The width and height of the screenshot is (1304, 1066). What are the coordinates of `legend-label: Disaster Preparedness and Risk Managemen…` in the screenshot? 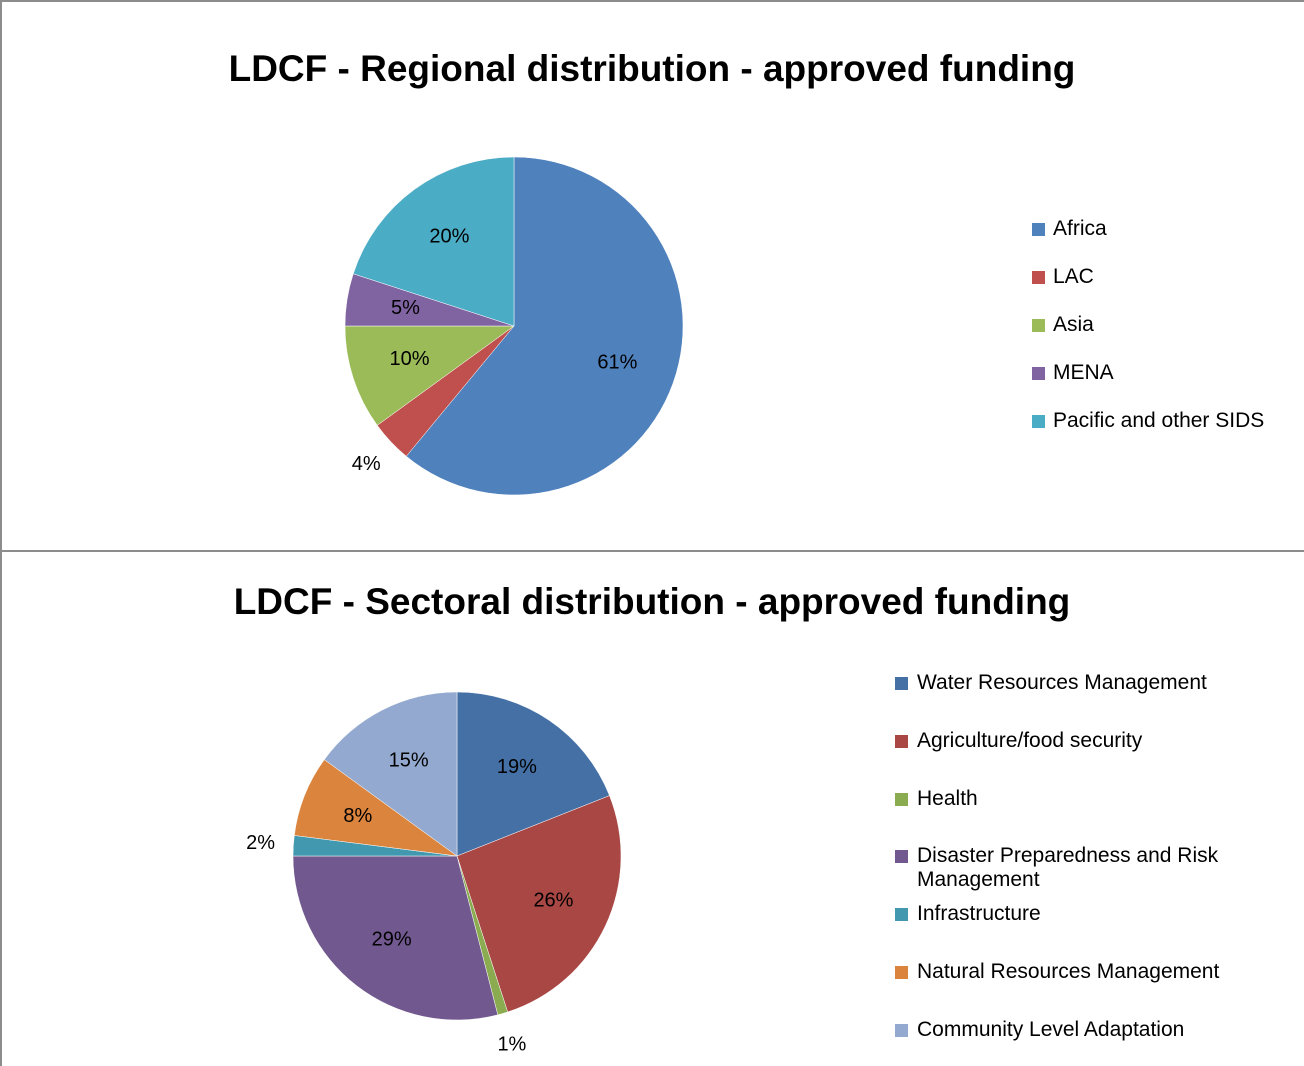 It's located at (1068, 868).